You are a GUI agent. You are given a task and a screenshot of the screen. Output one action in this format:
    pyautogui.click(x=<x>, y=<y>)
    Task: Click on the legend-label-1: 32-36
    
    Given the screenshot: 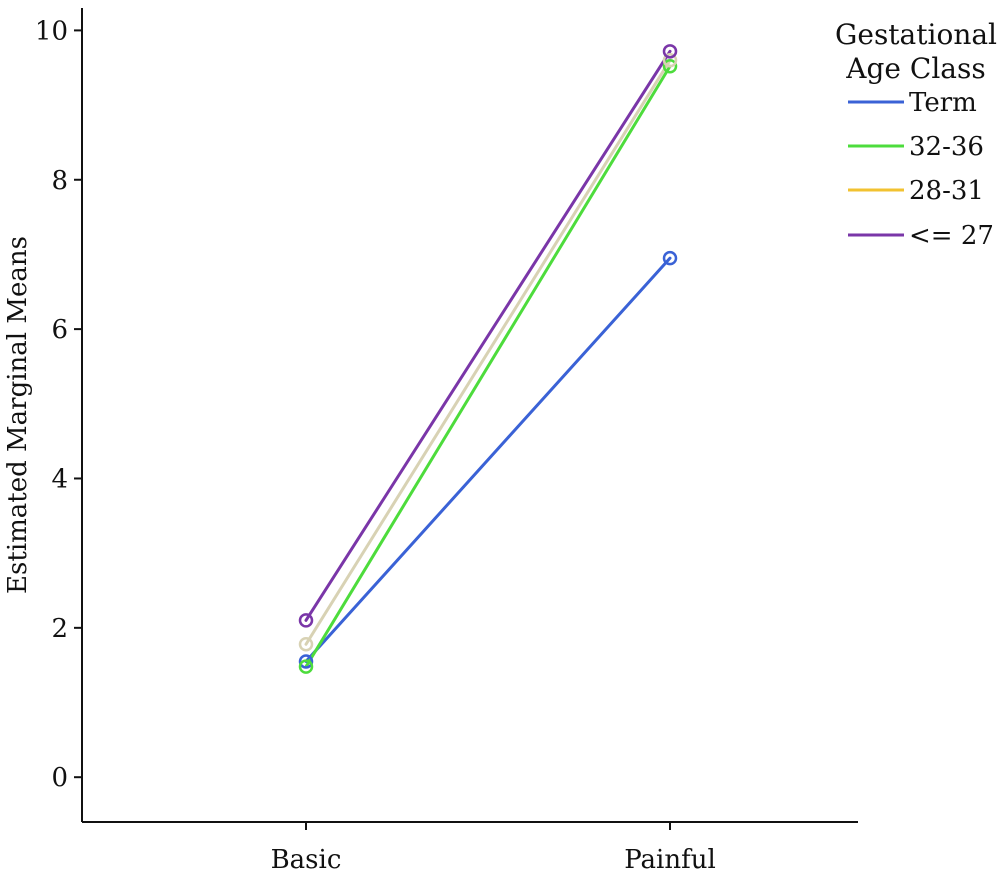 What is the action you would take?
    pyautogui.click(x=946, y=147)
    